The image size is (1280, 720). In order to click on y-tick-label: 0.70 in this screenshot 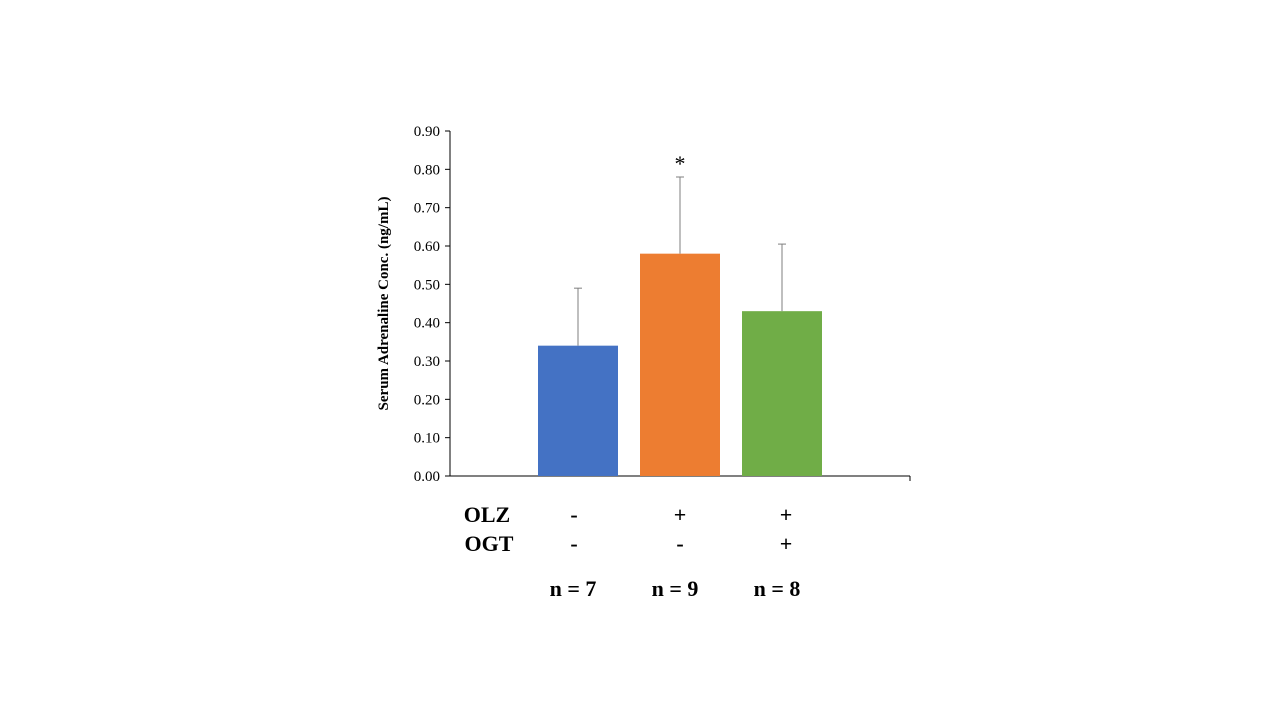, I will do `click(427, 209)`.